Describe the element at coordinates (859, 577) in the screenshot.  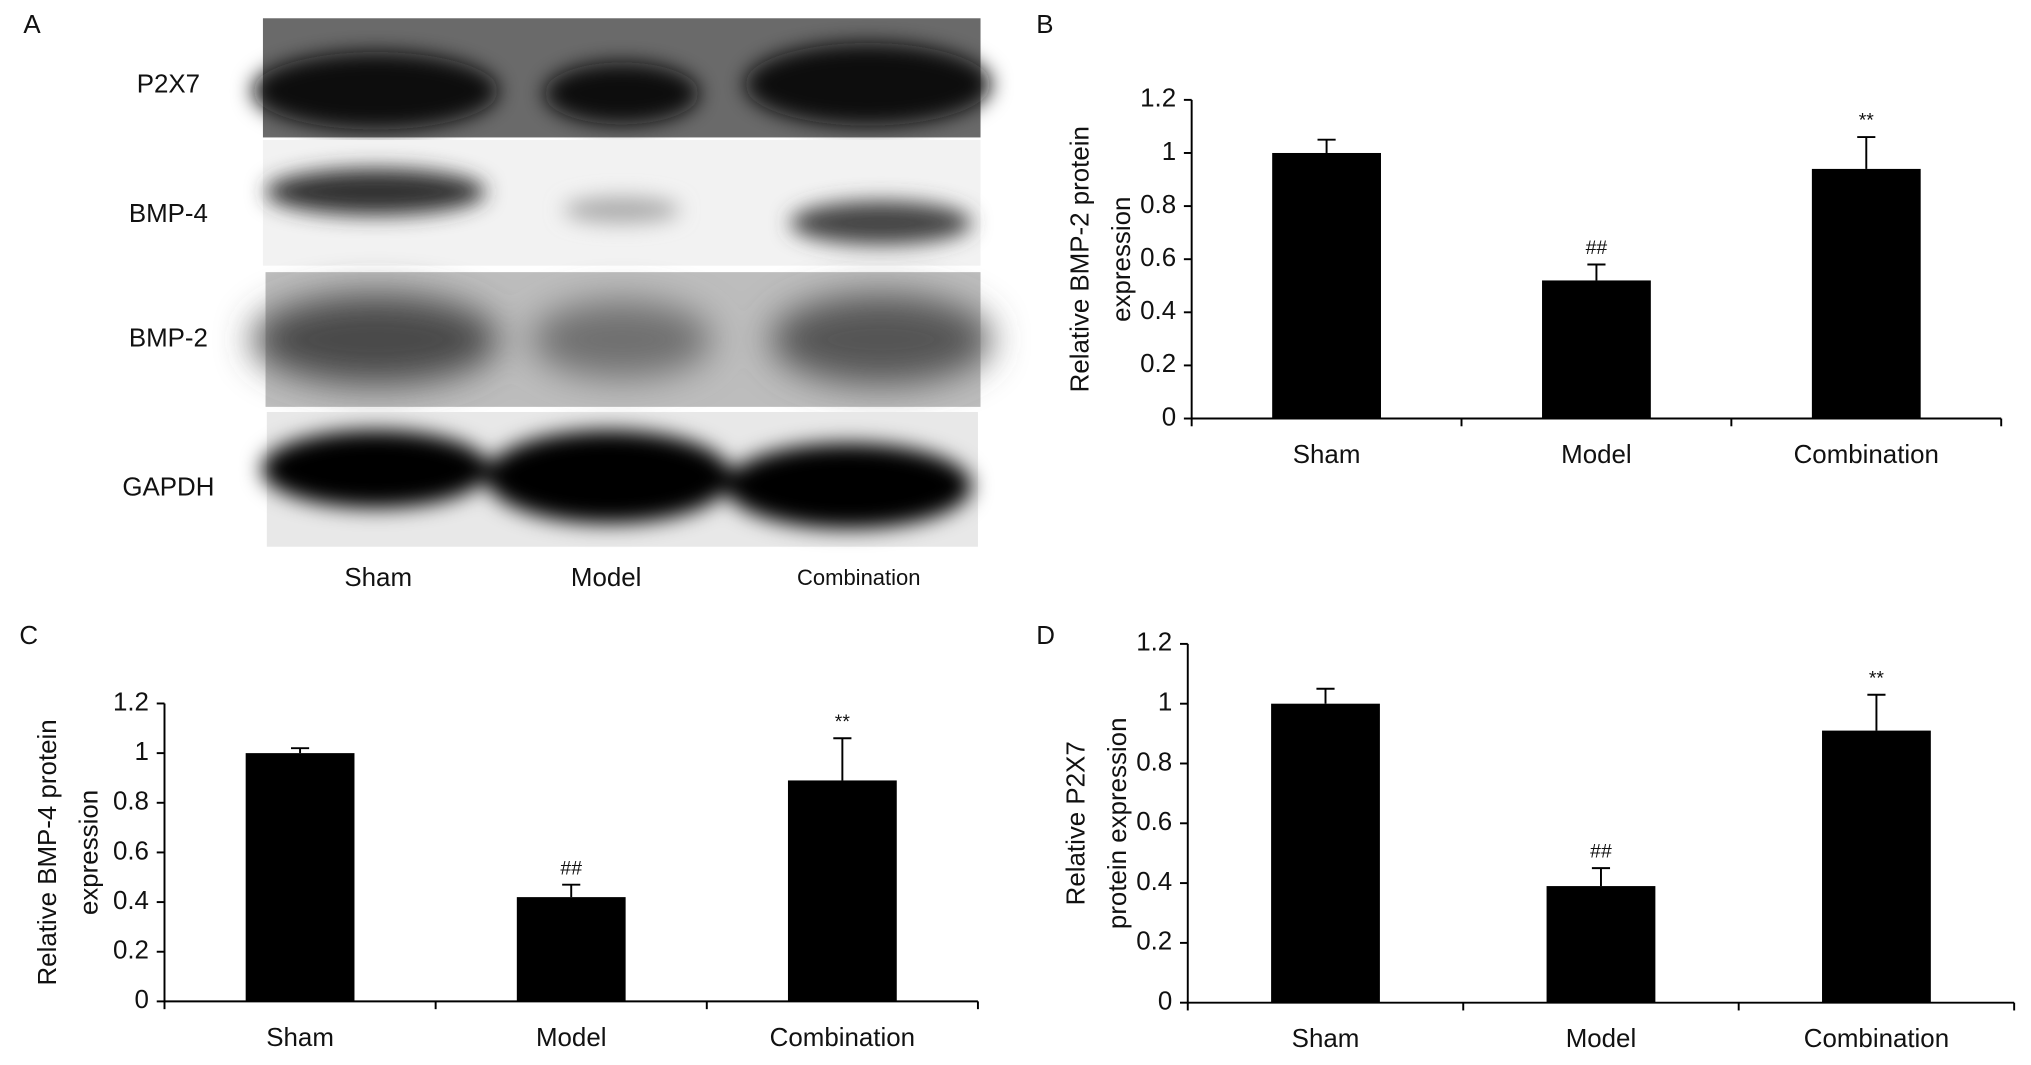
I see `blot-lane-label: Combination` at that location.